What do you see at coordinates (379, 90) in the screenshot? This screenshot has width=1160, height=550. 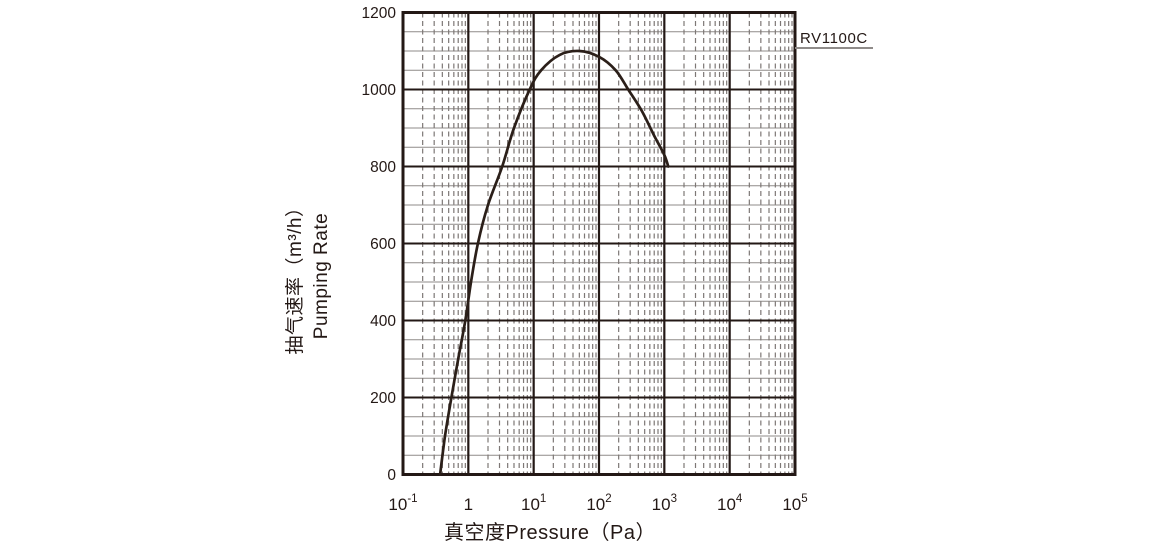 I see `y-tick-label: 1000` at bounding box center [379, 90].